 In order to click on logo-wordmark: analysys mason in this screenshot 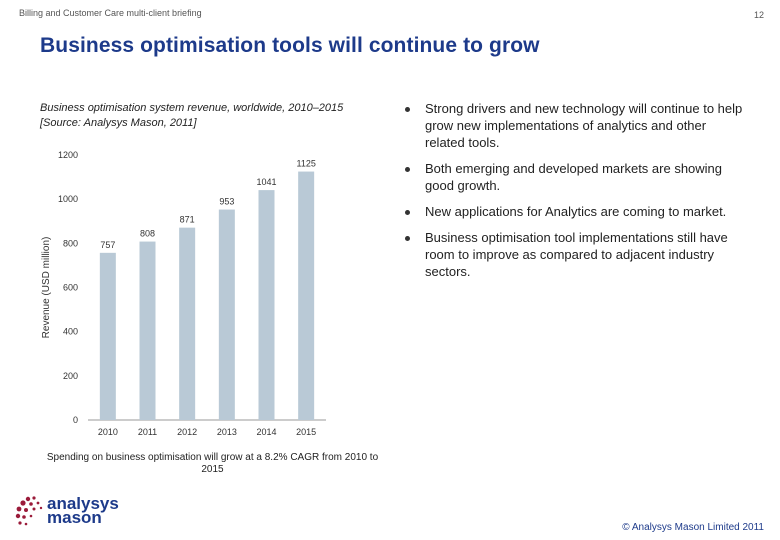, I will do `click(83, 510)`.